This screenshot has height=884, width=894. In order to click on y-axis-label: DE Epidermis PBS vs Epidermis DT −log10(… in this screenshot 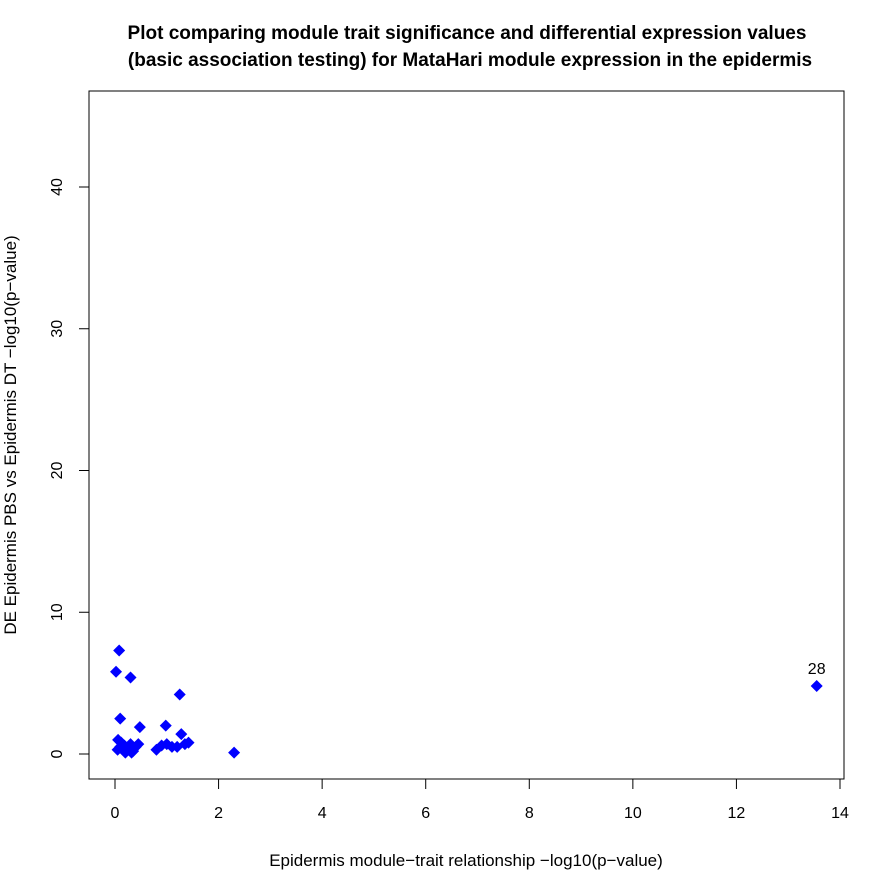, I will do `click(10, 434)`.